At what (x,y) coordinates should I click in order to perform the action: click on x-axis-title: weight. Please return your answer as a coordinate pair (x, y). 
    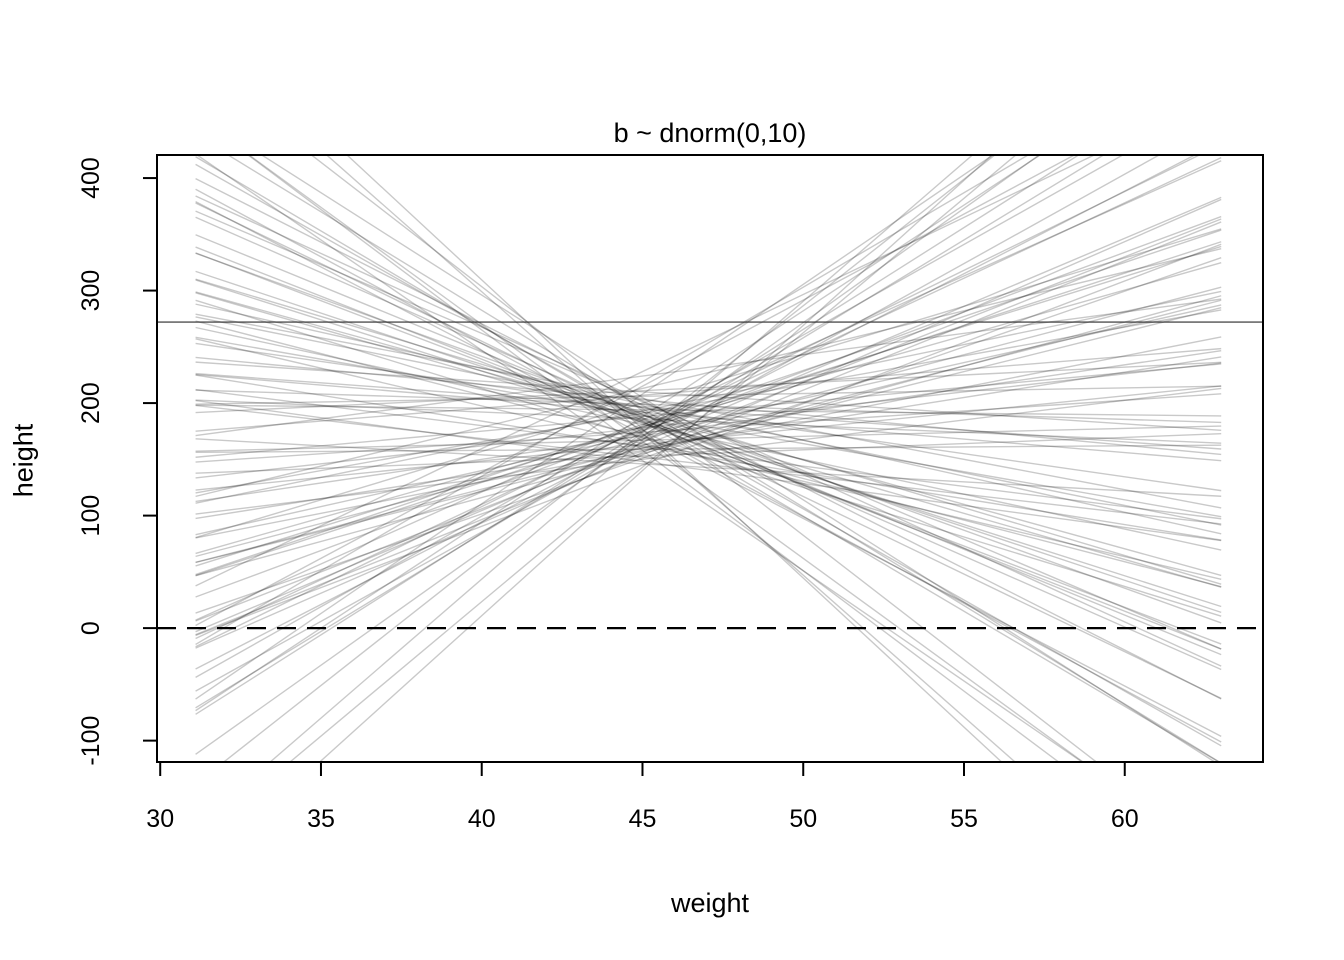
    Looking at the image, I should click on (710, 903).